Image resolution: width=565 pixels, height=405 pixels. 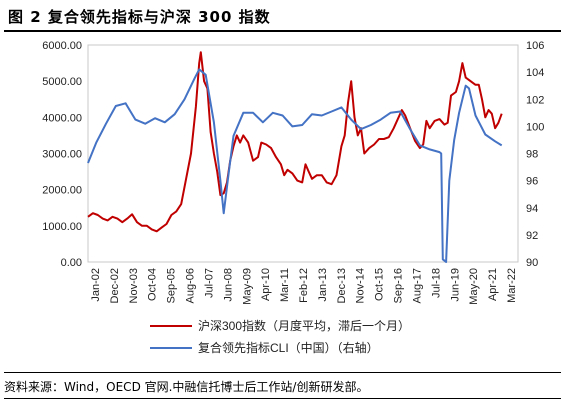 I want to click on x-axis-tick-label: Jul-18, so click(x=436, y=283).